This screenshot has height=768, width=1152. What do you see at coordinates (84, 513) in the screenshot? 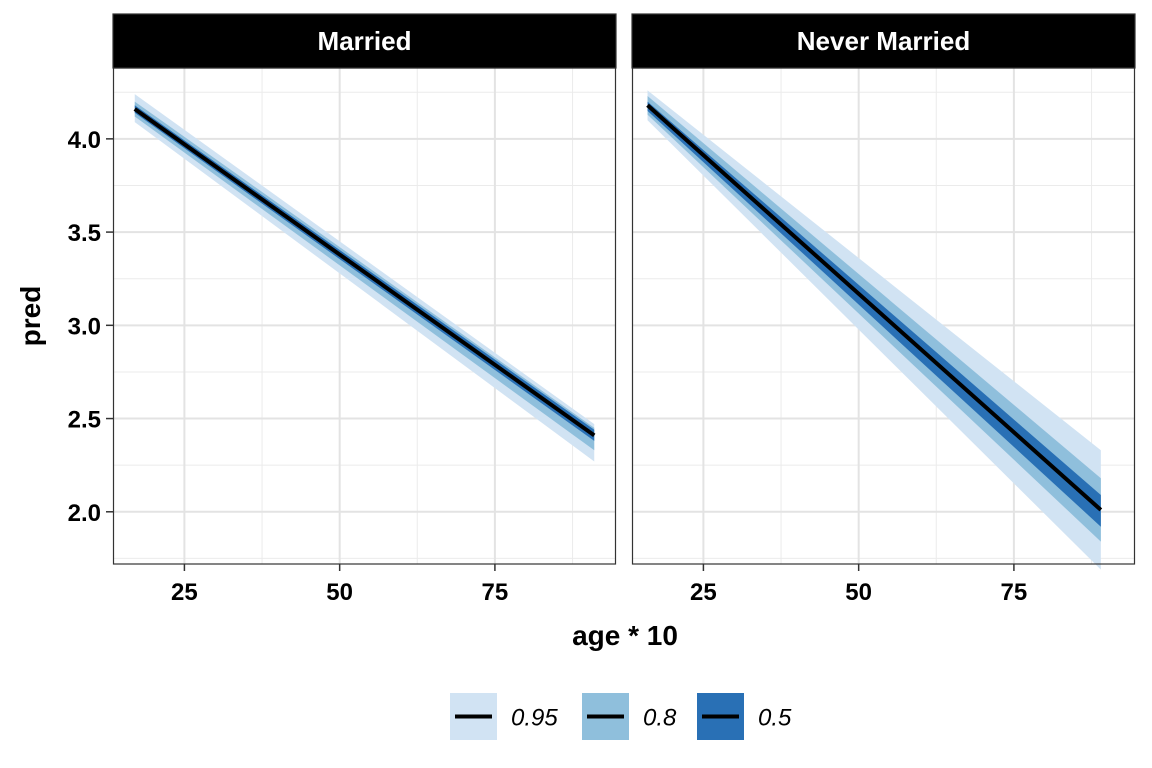
I see `y-tick-label: 2.0` at bounding box center [84, 513].